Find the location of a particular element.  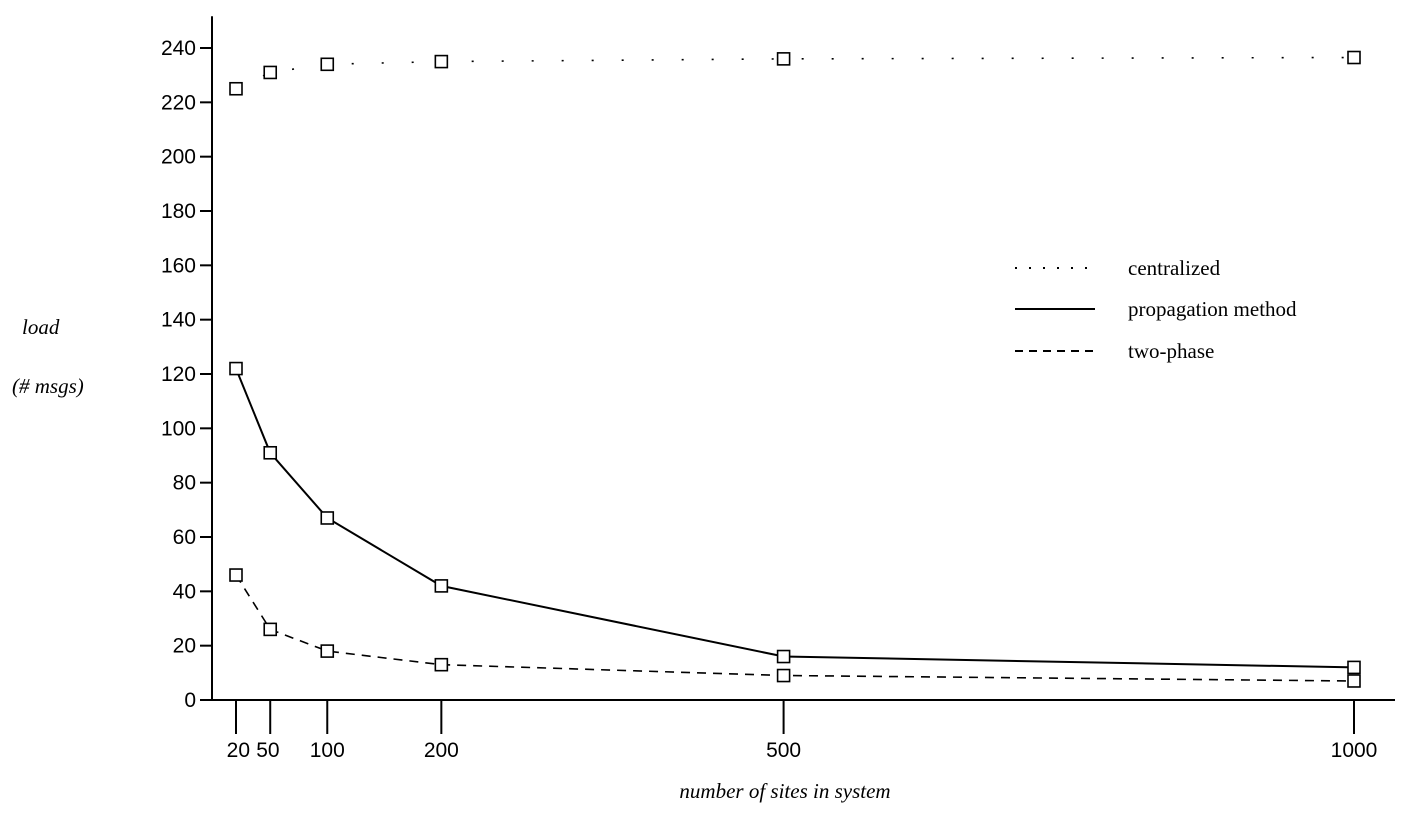

y-tick-label: 180 is located at coordinates (178, 211).